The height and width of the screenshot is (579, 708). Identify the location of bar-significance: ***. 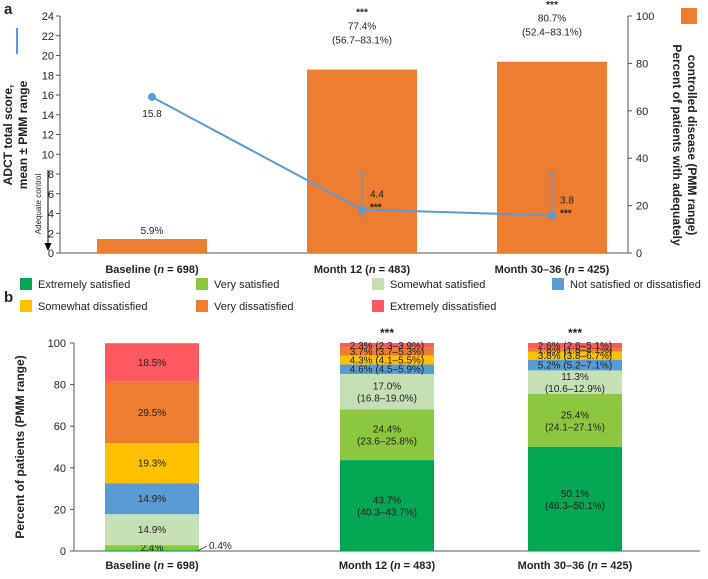
(552, 5).